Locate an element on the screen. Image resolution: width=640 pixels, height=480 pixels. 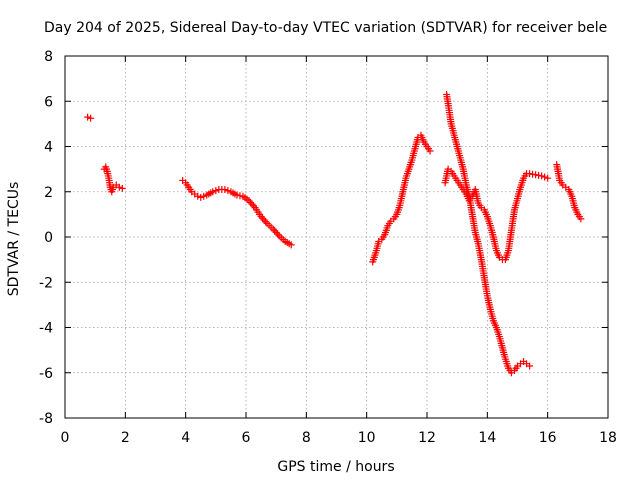
x-tick-label: 12 is located at coordinates (427, 438).